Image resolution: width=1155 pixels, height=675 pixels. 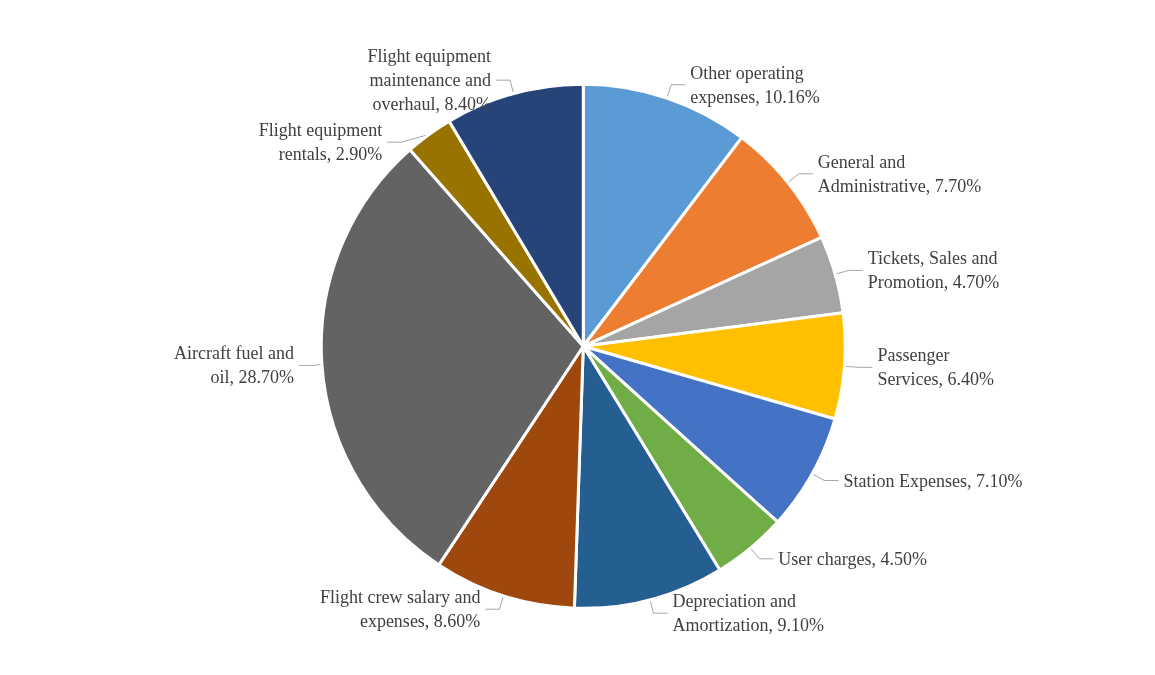 I want to click on slice-label: Station Expenses, 7.10%, so click(x=933, y=480).